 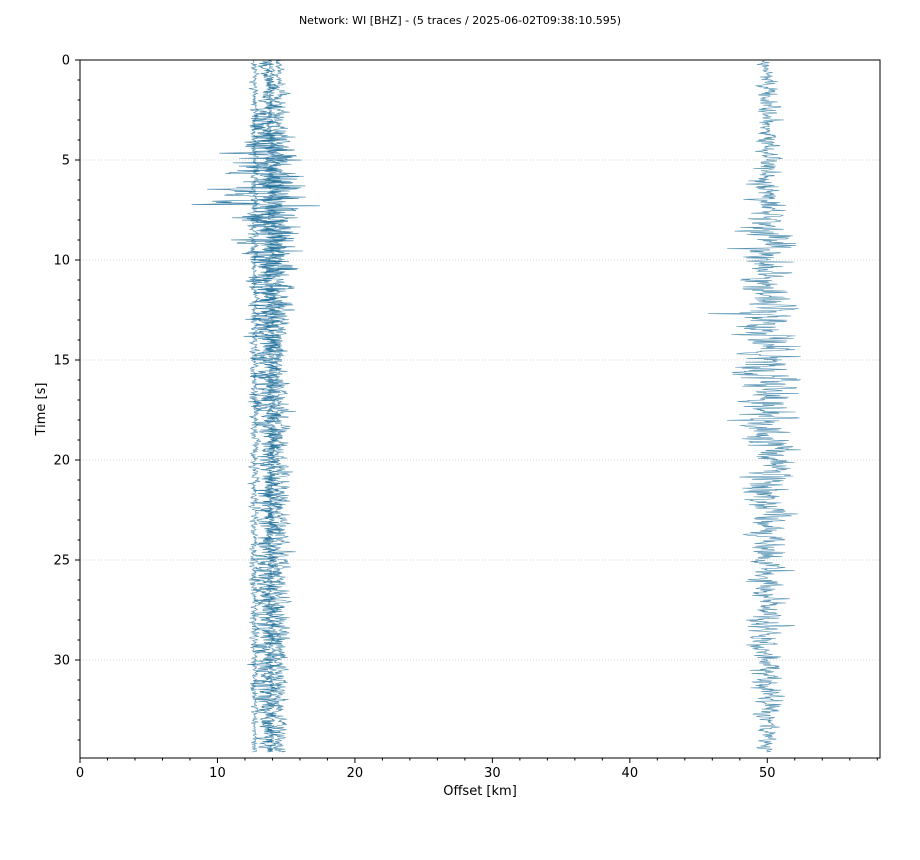 I want to click on y-tick-label: 10, so click(x=61, y=261).